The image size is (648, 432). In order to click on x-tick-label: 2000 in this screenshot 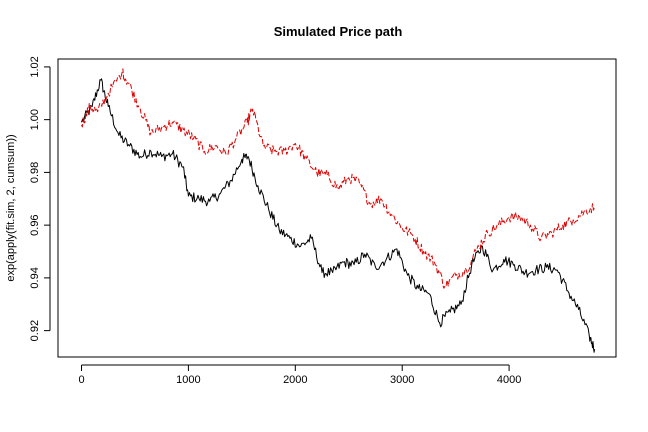, I will do `click(295, 380)`.